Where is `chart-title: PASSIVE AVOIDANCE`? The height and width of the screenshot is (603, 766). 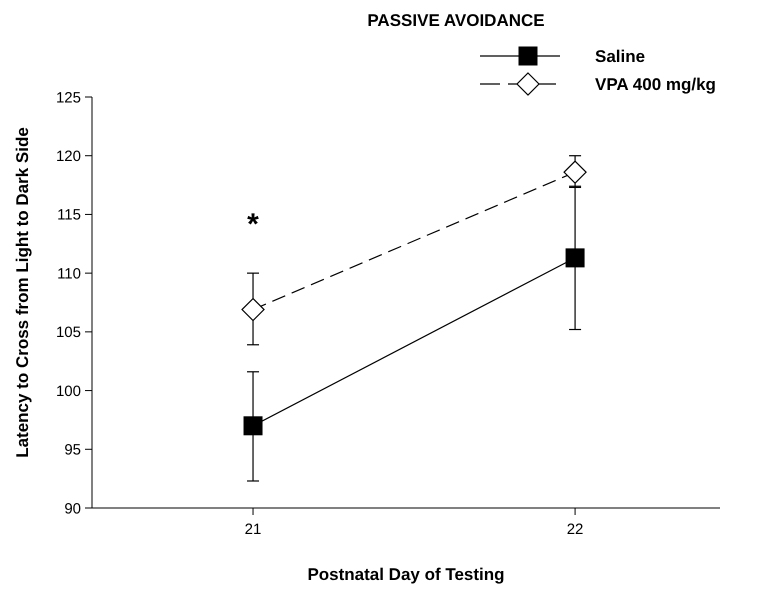
chart-title: PASSIVE AVOIDANCE is located at coordinates (456, 20).